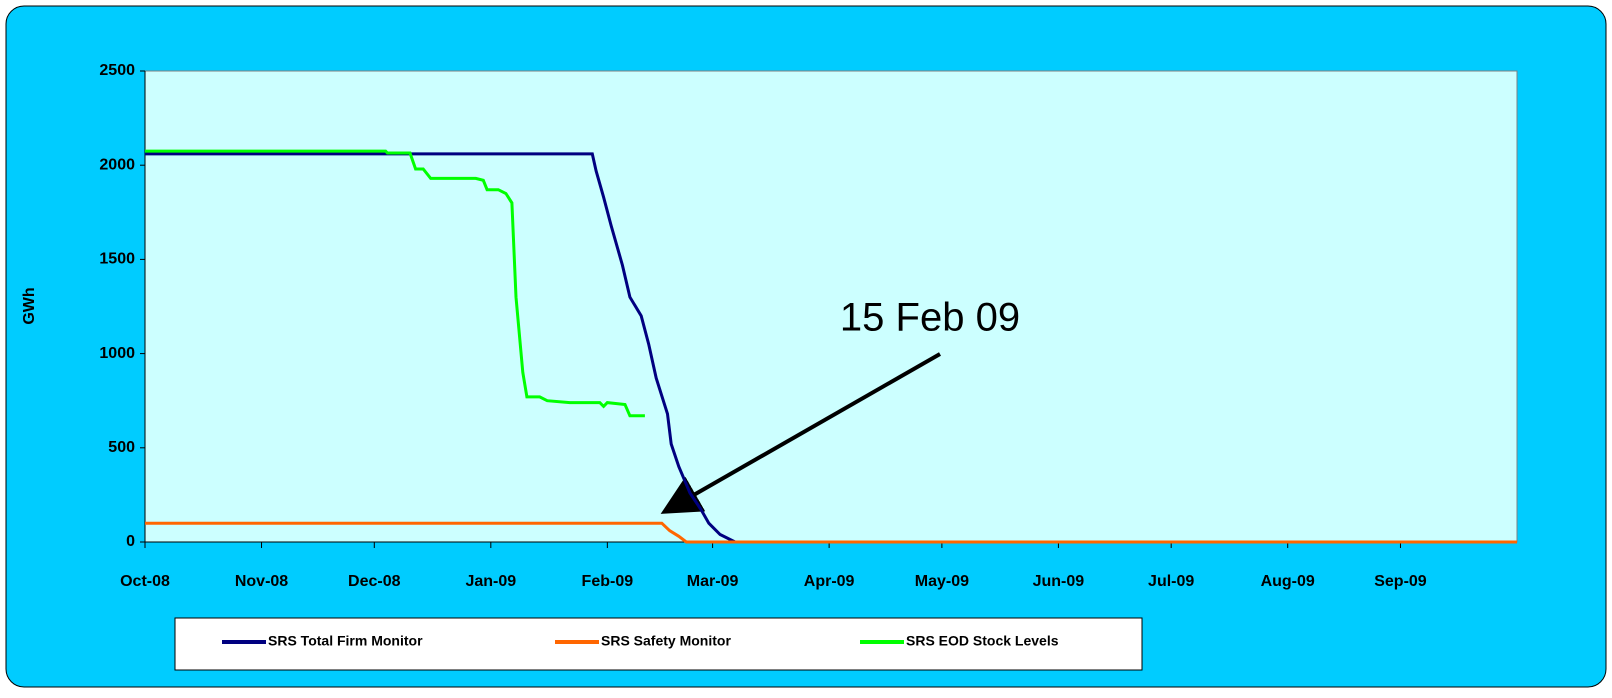 This screenshot has width=1612, height=698. I want to click on annotation-arrow, so click(800, 433).